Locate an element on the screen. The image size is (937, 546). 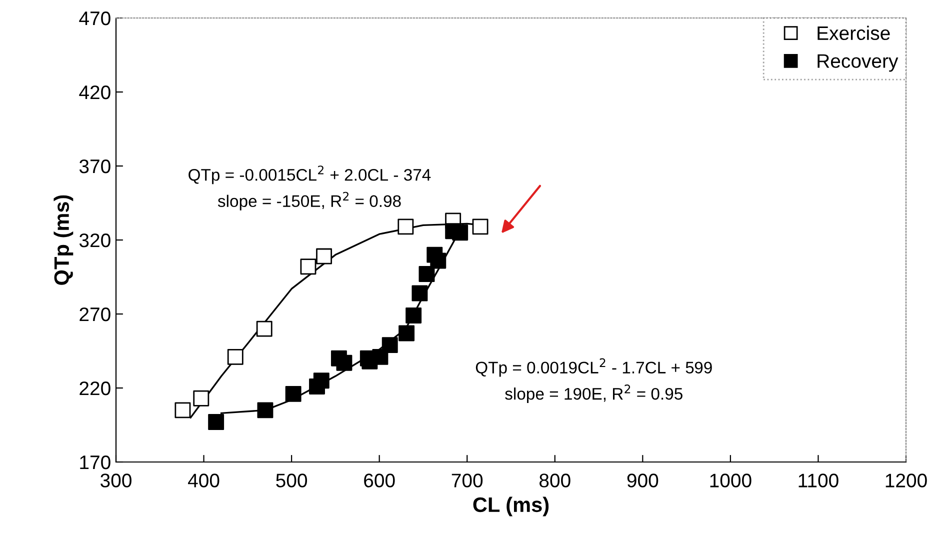
y-tick-label: 220 is located at coordinates (95, 388).